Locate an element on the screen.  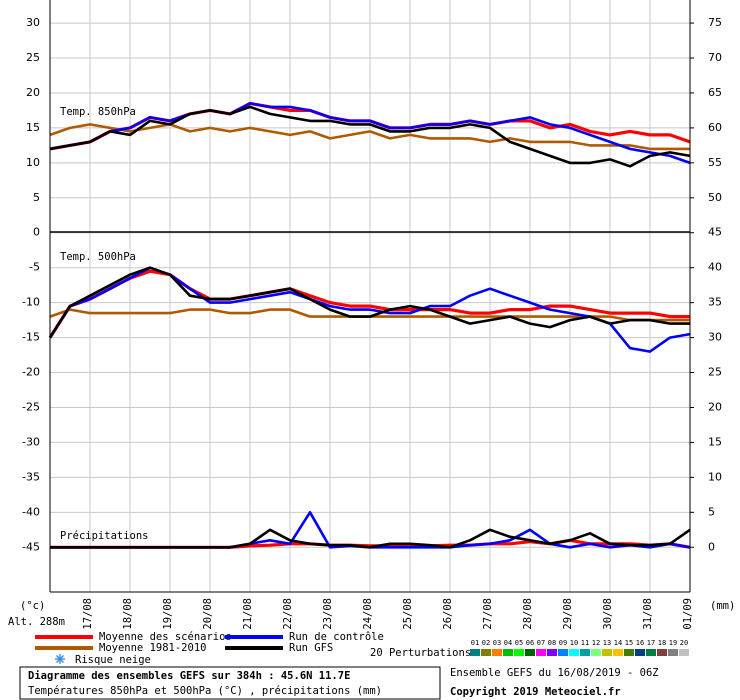
y-tick-label: 20 is located at coordinates (33, 92).